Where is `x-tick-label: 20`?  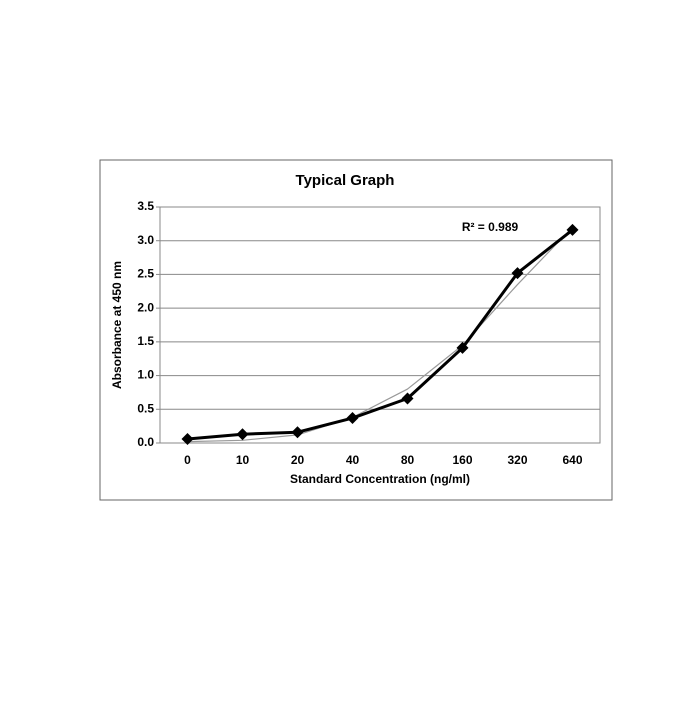 x-tick-label: 20 is located at coordinates (298, 460).